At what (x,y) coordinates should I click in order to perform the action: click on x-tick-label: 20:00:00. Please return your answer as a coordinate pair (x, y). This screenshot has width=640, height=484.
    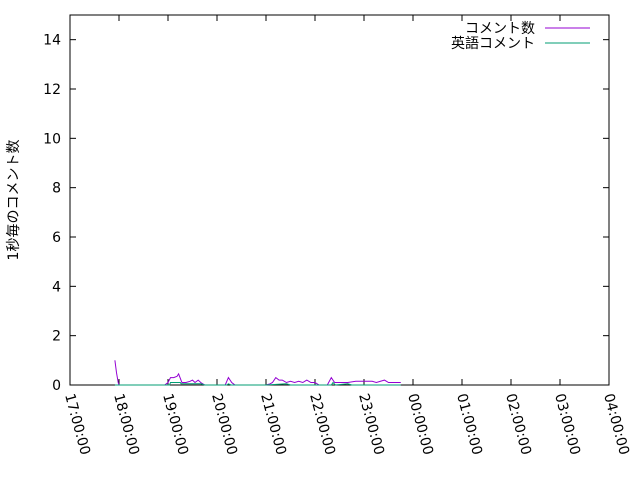
    Looking at the image, I should click on (224, 424).